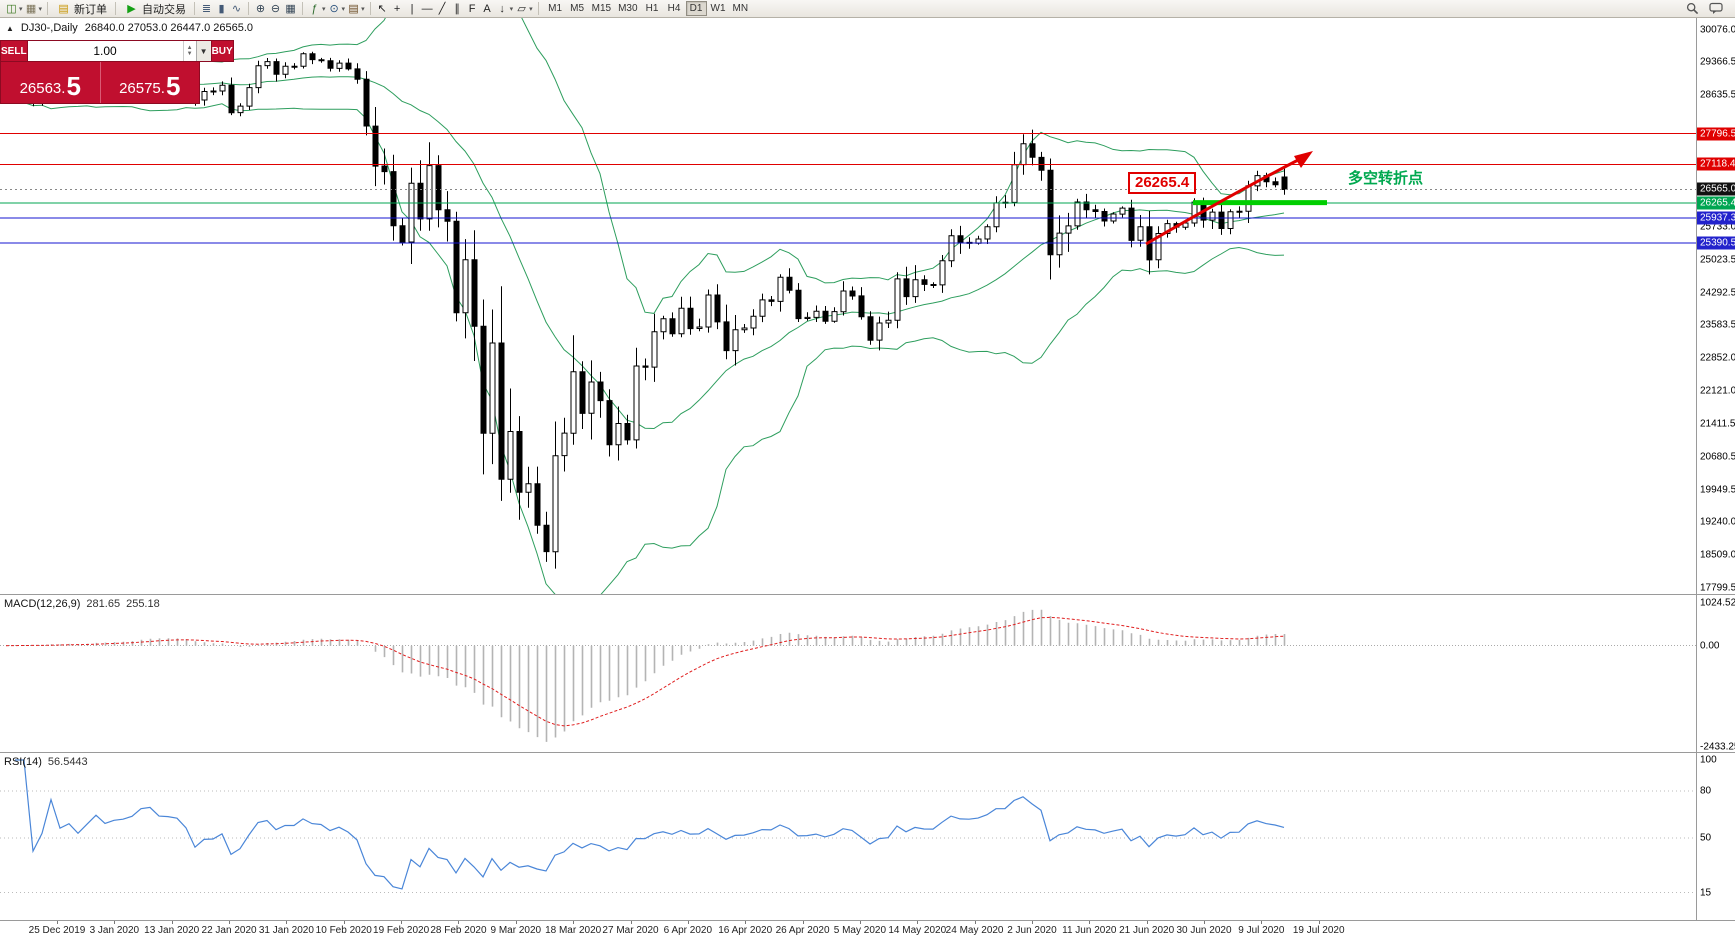  I want to click on timeframe-m30: M30, so click(628, 8).